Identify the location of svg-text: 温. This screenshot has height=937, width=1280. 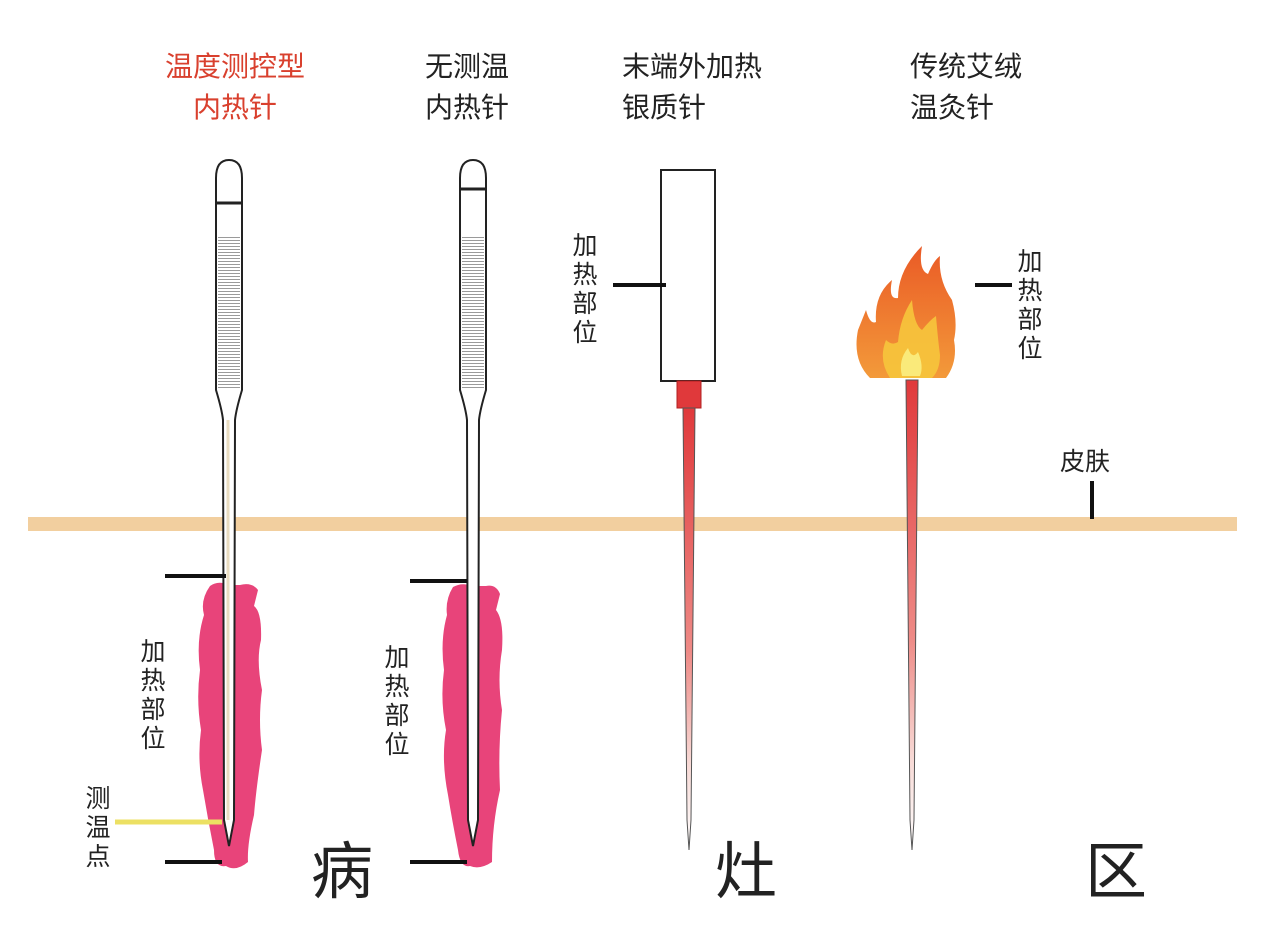
(97, 827).